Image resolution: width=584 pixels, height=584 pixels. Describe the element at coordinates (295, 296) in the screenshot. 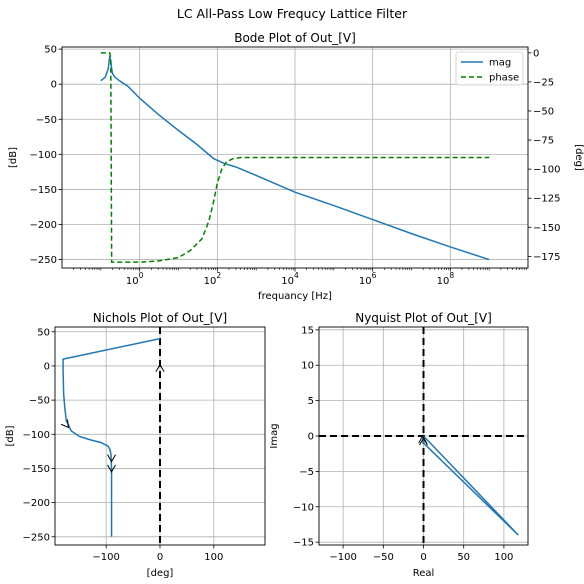

I see `x-axis-label: frequancy [Hz]` at that location.